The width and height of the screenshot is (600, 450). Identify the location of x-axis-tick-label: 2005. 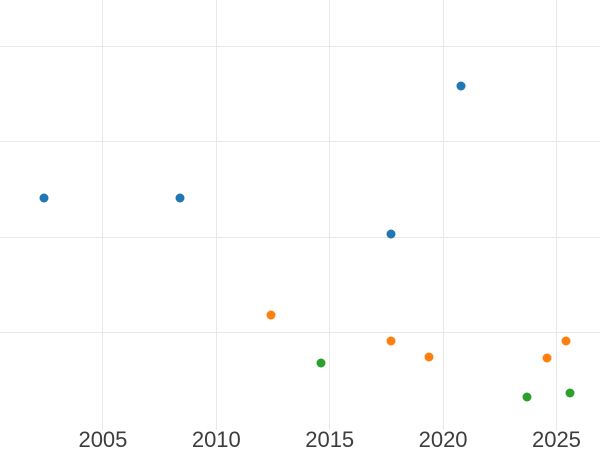
(103, 438).